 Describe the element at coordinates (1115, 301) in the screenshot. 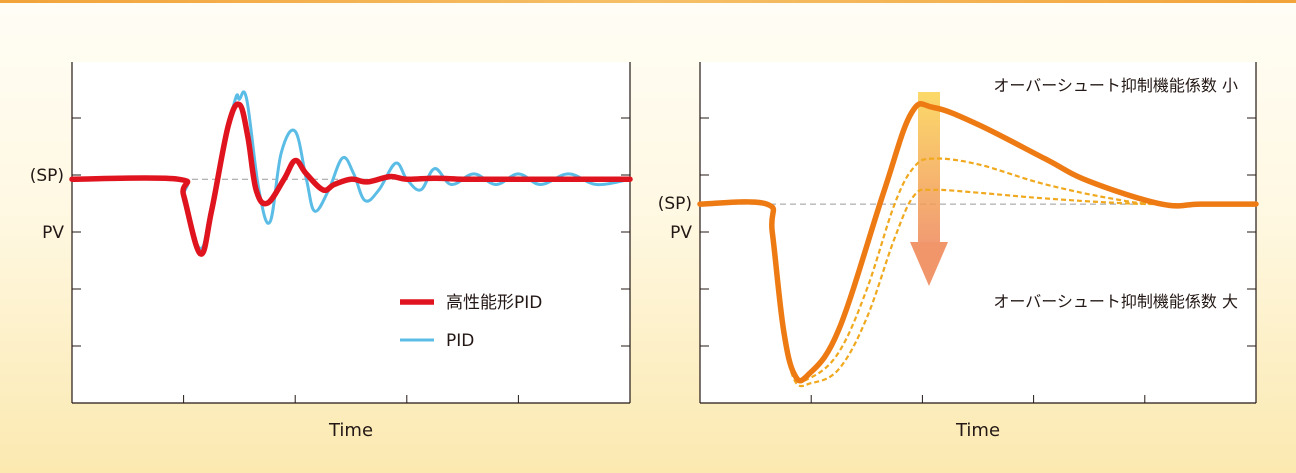

I see `annotation-large-coef: オーバーシュート抑制機能係数 大` at that location.